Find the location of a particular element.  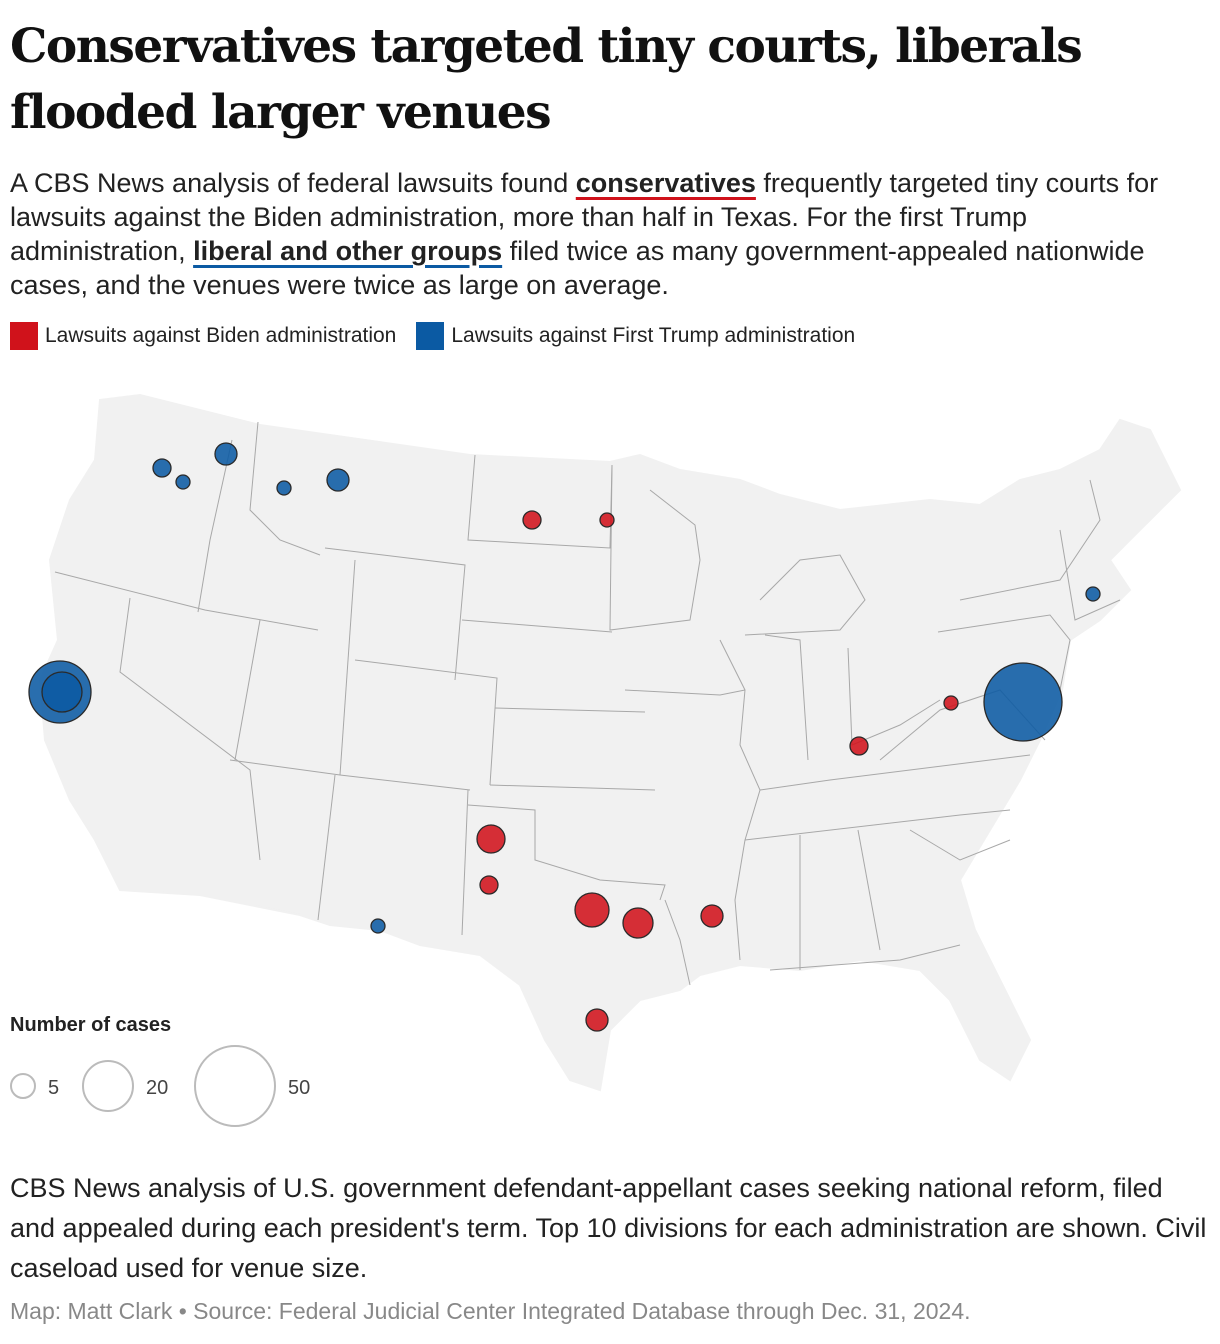

border-nevada-utah is located at coordinates (247, 690).